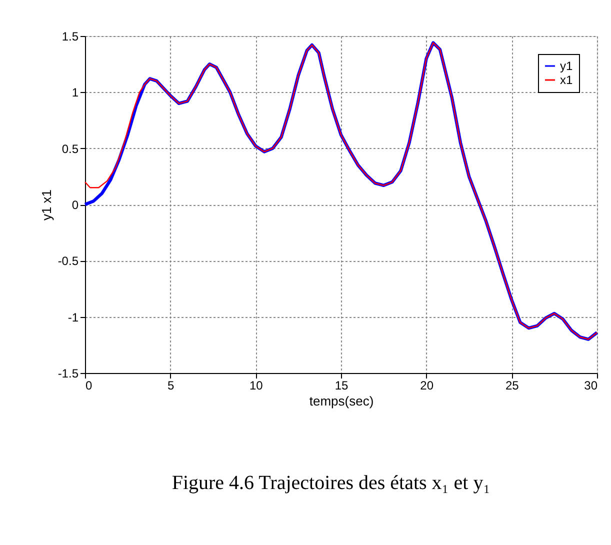 The width and height of the screenshot is (611, 545). Describe the element at coordinates (70, 37) in the screenshot. I see `y-tick-label: 1.5` at that location.